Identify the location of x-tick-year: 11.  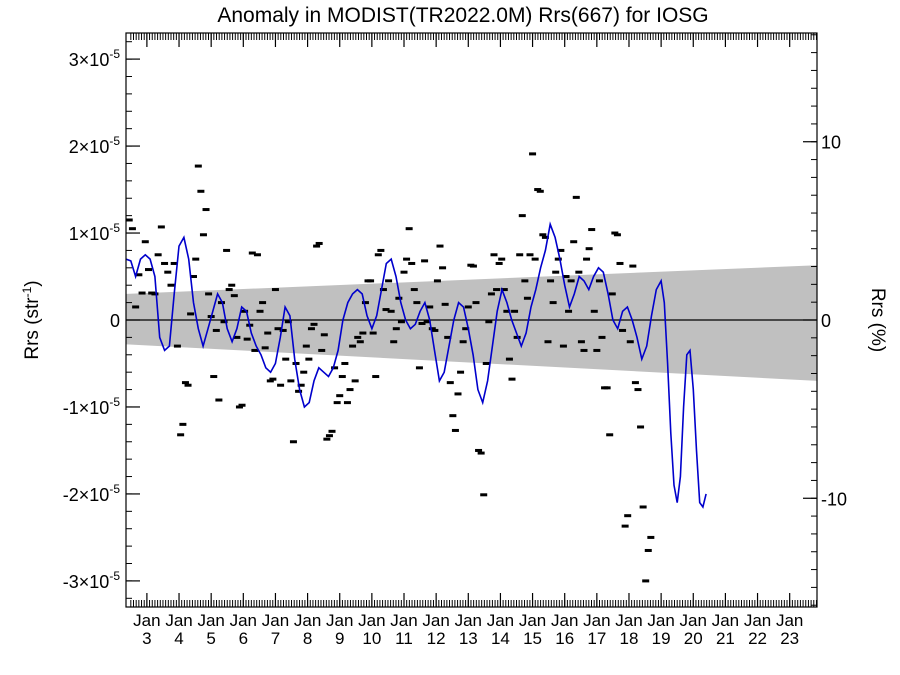
(404, 638).